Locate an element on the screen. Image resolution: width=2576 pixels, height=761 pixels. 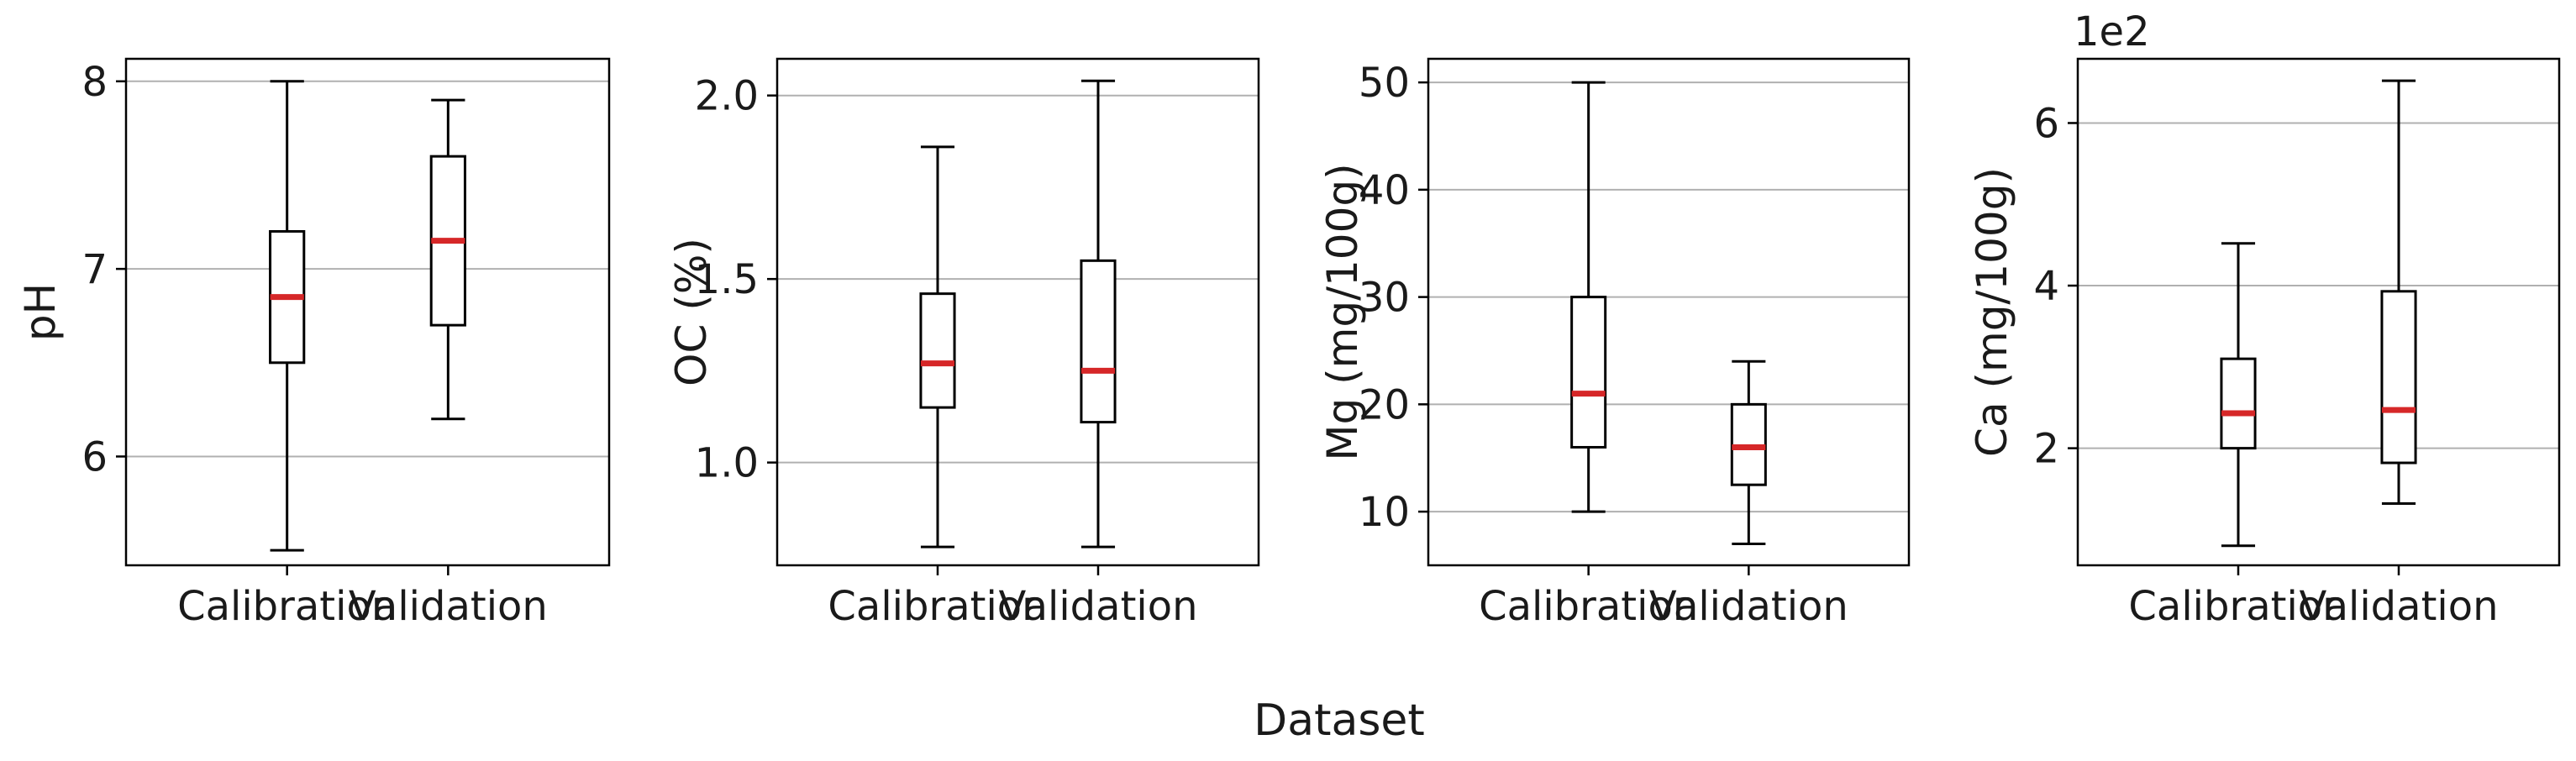
y-axis-label: OC (%) is located at coordinates (691, 312).